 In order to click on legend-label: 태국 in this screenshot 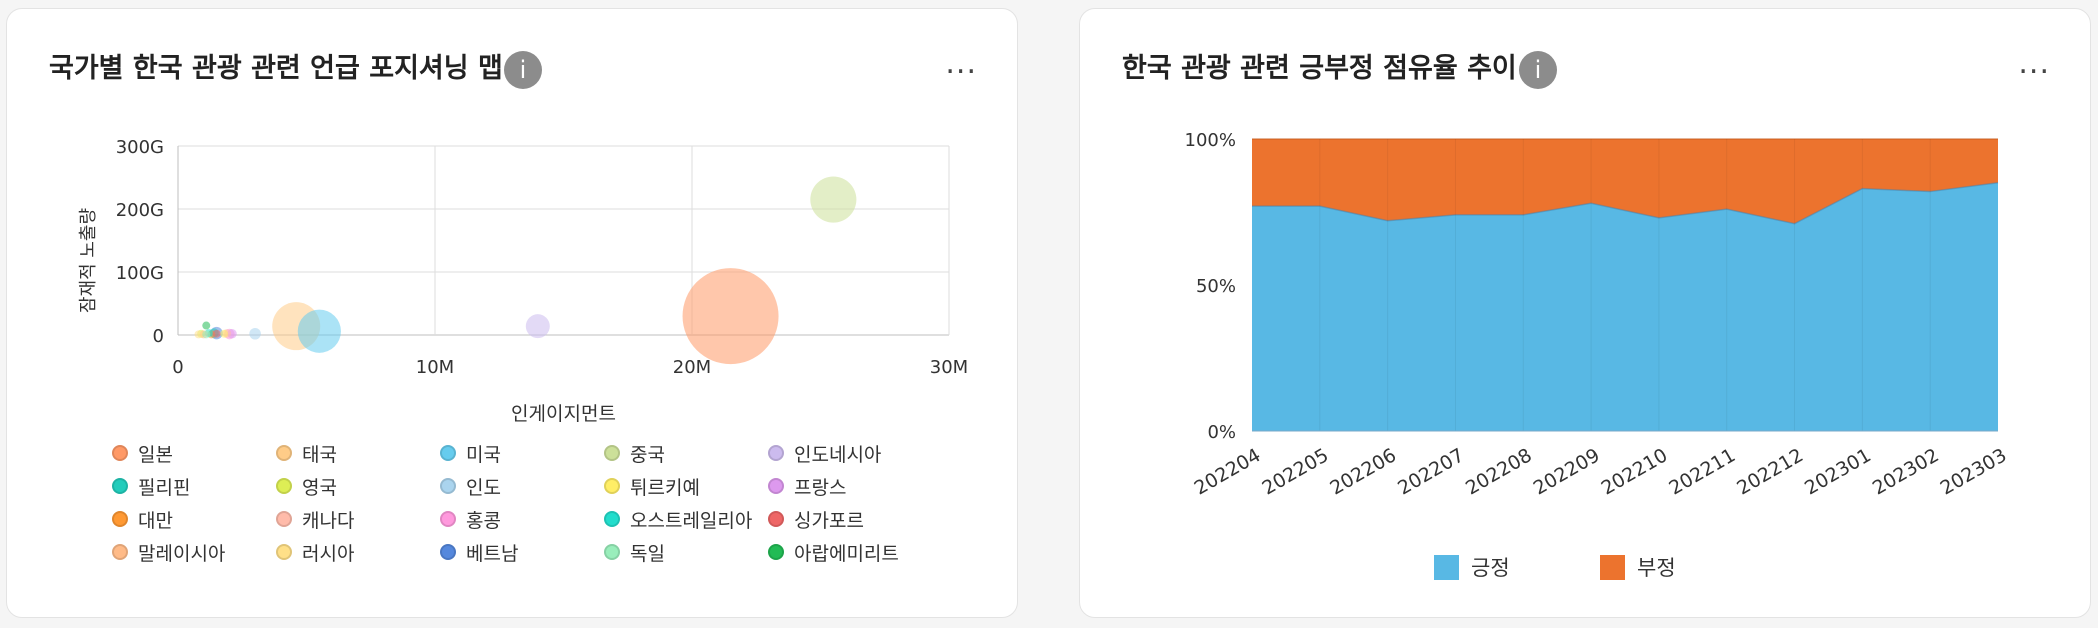, I will do `click(319, 454)`.